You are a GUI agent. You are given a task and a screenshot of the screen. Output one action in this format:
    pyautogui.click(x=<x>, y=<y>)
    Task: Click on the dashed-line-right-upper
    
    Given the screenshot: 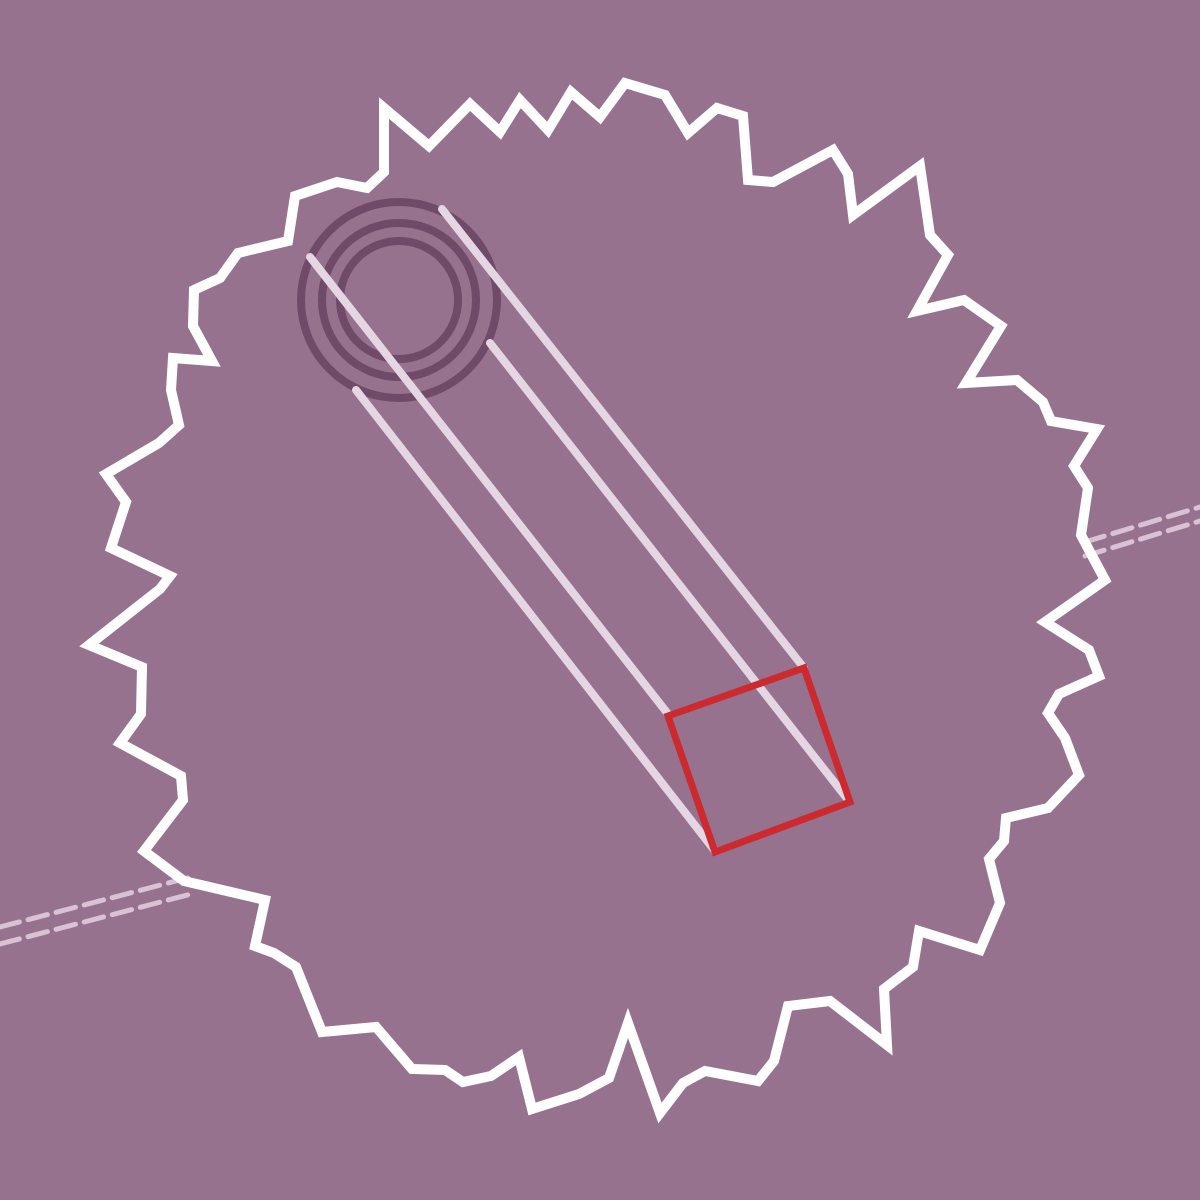 What is the action you would take?
    pyautogui.click(x=1141, y=524)
    